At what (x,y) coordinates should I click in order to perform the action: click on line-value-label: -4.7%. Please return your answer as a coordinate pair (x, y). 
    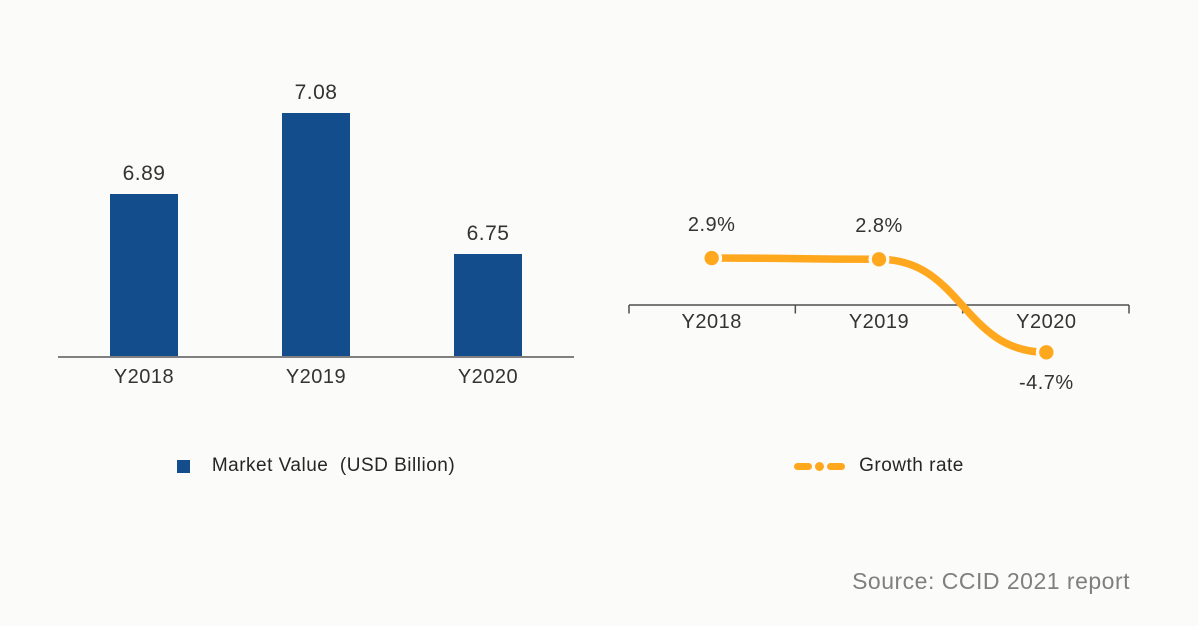
    Looking at the image, I should click on (1046, 383).